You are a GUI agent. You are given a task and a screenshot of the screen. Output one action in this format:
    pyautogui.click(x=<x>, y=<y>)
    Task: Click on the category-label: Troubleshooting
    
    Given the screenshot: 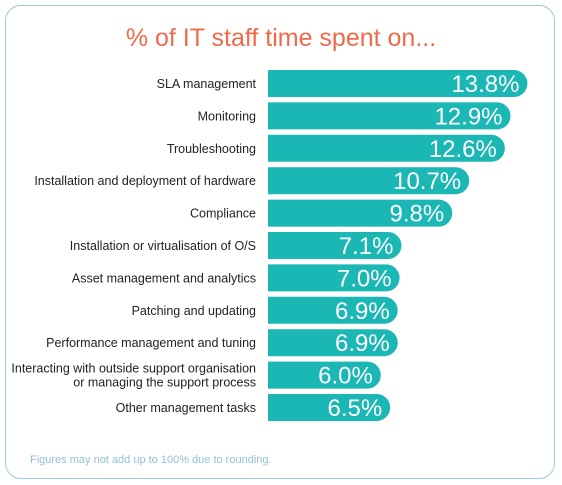 What is the action you would take?
    pyautogui.click(x=211, y=149)
    